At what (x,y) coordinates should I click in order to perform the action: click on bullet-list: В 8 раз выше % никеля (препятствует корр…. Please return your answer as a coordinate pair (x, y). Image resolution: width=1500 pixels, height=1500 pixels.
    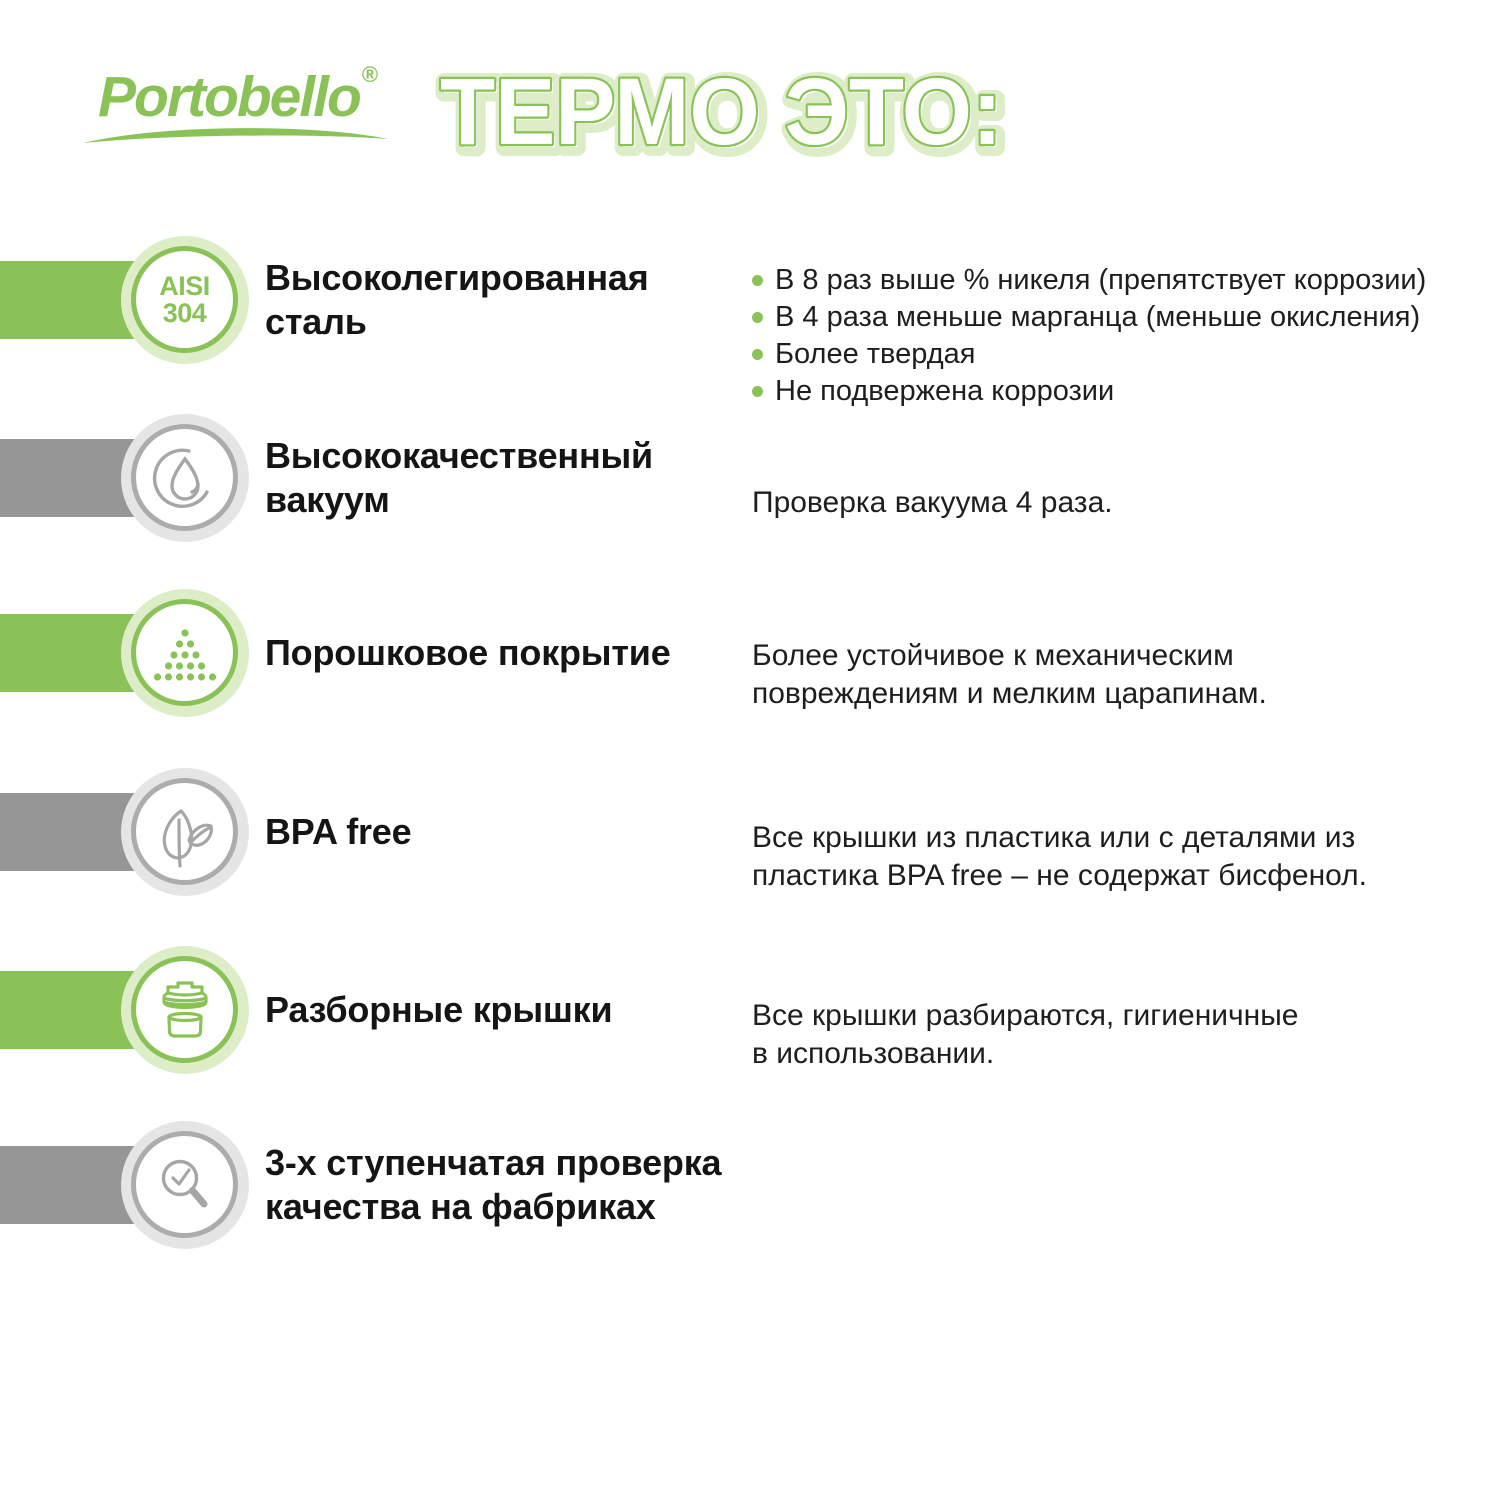
    Looking at the image, I should click on (1122, 336).